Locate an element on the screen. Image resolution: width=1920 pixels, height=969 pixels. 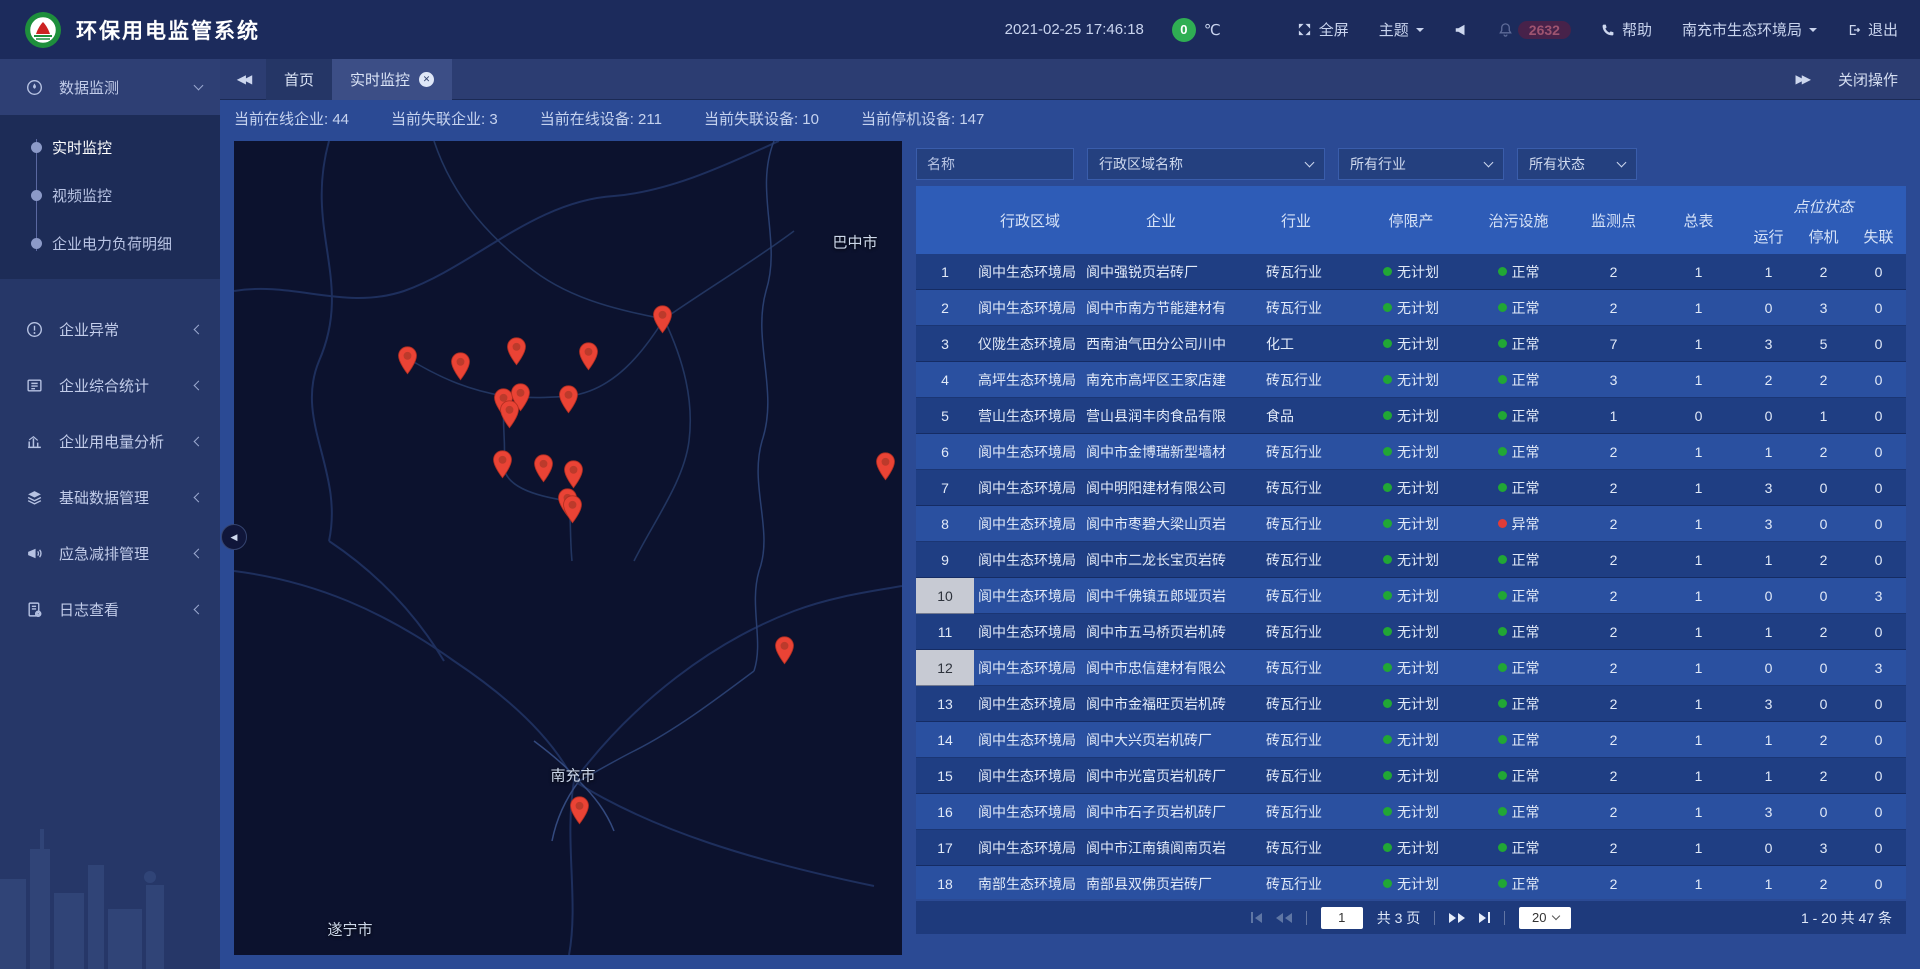
megaphone-icon is located at coordinates (35, 553).